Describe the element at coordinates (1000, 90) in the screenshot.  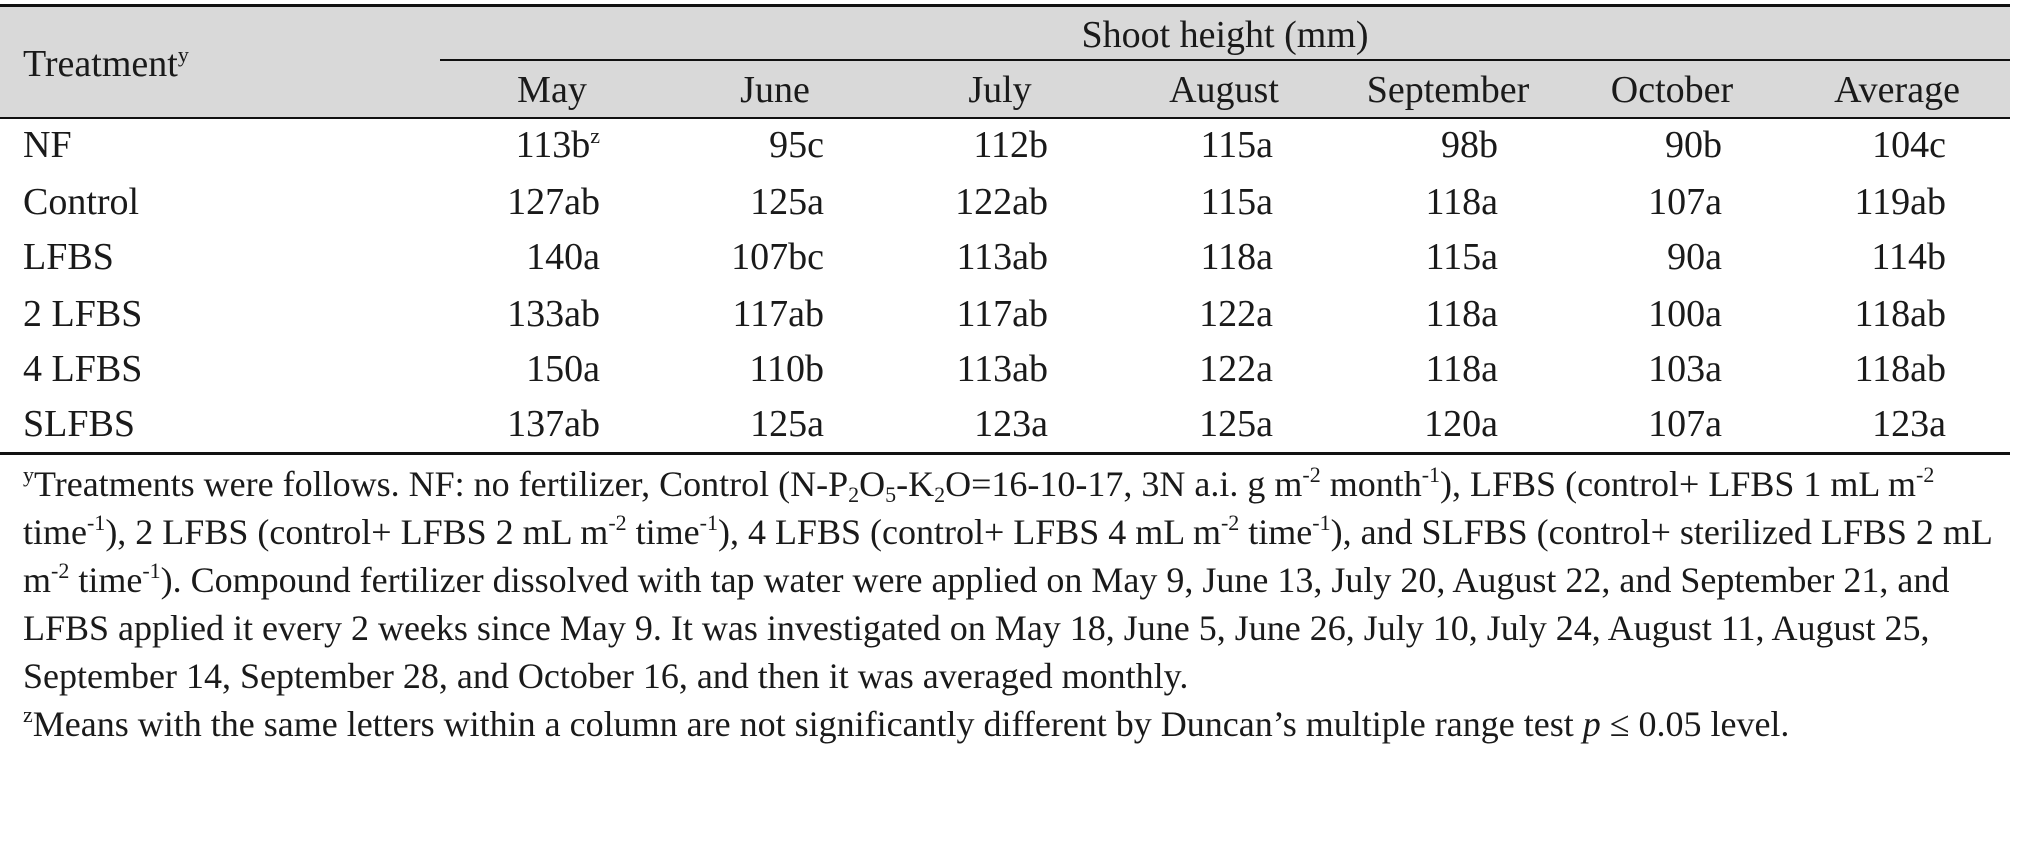
I see `column-header: July` at that location.